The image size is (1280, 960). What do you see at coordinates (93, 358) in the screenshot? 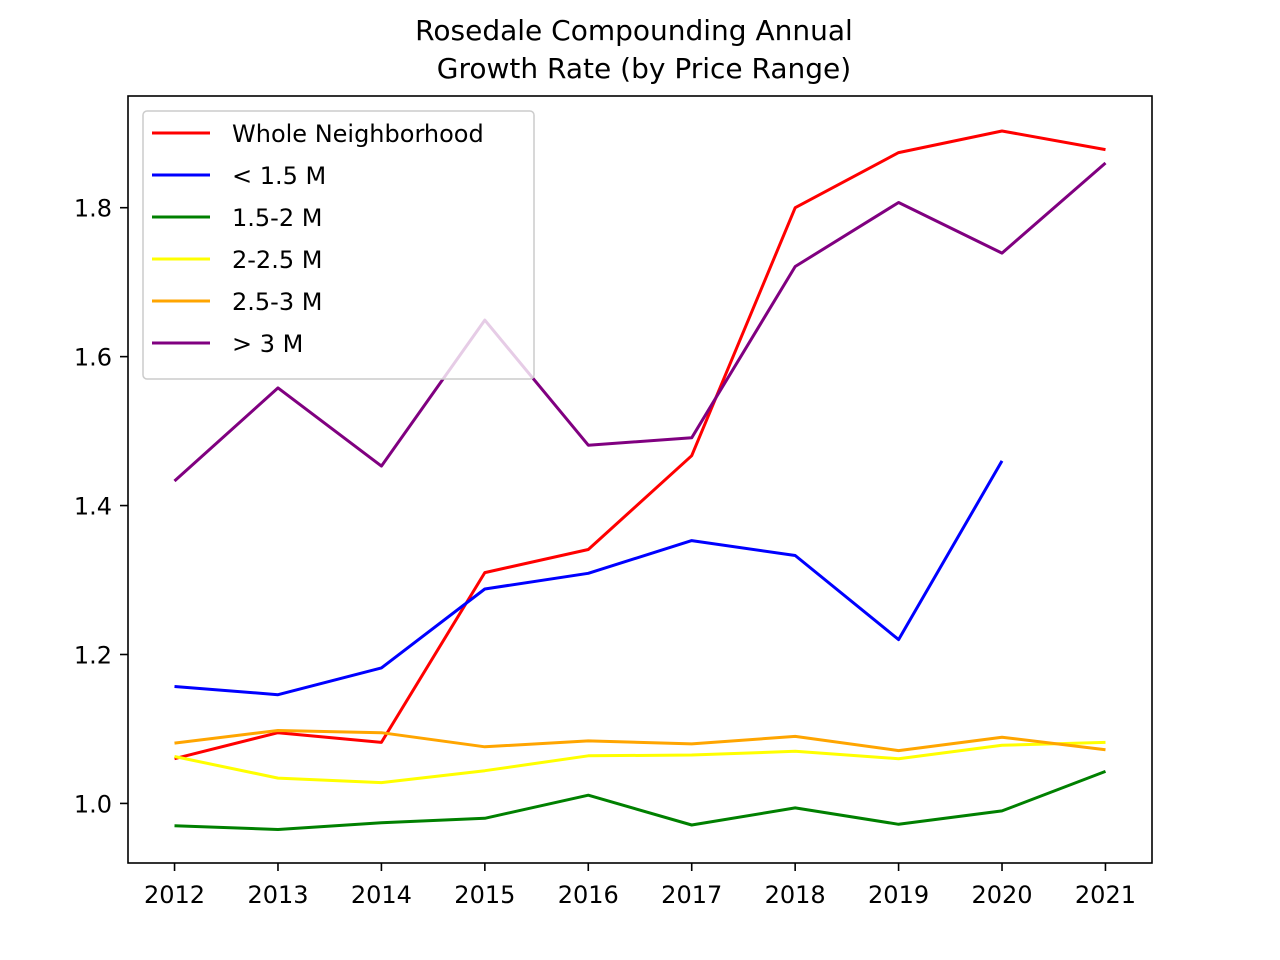
I see `y-tick-label: 1.6` at bounding box center [93, 358].